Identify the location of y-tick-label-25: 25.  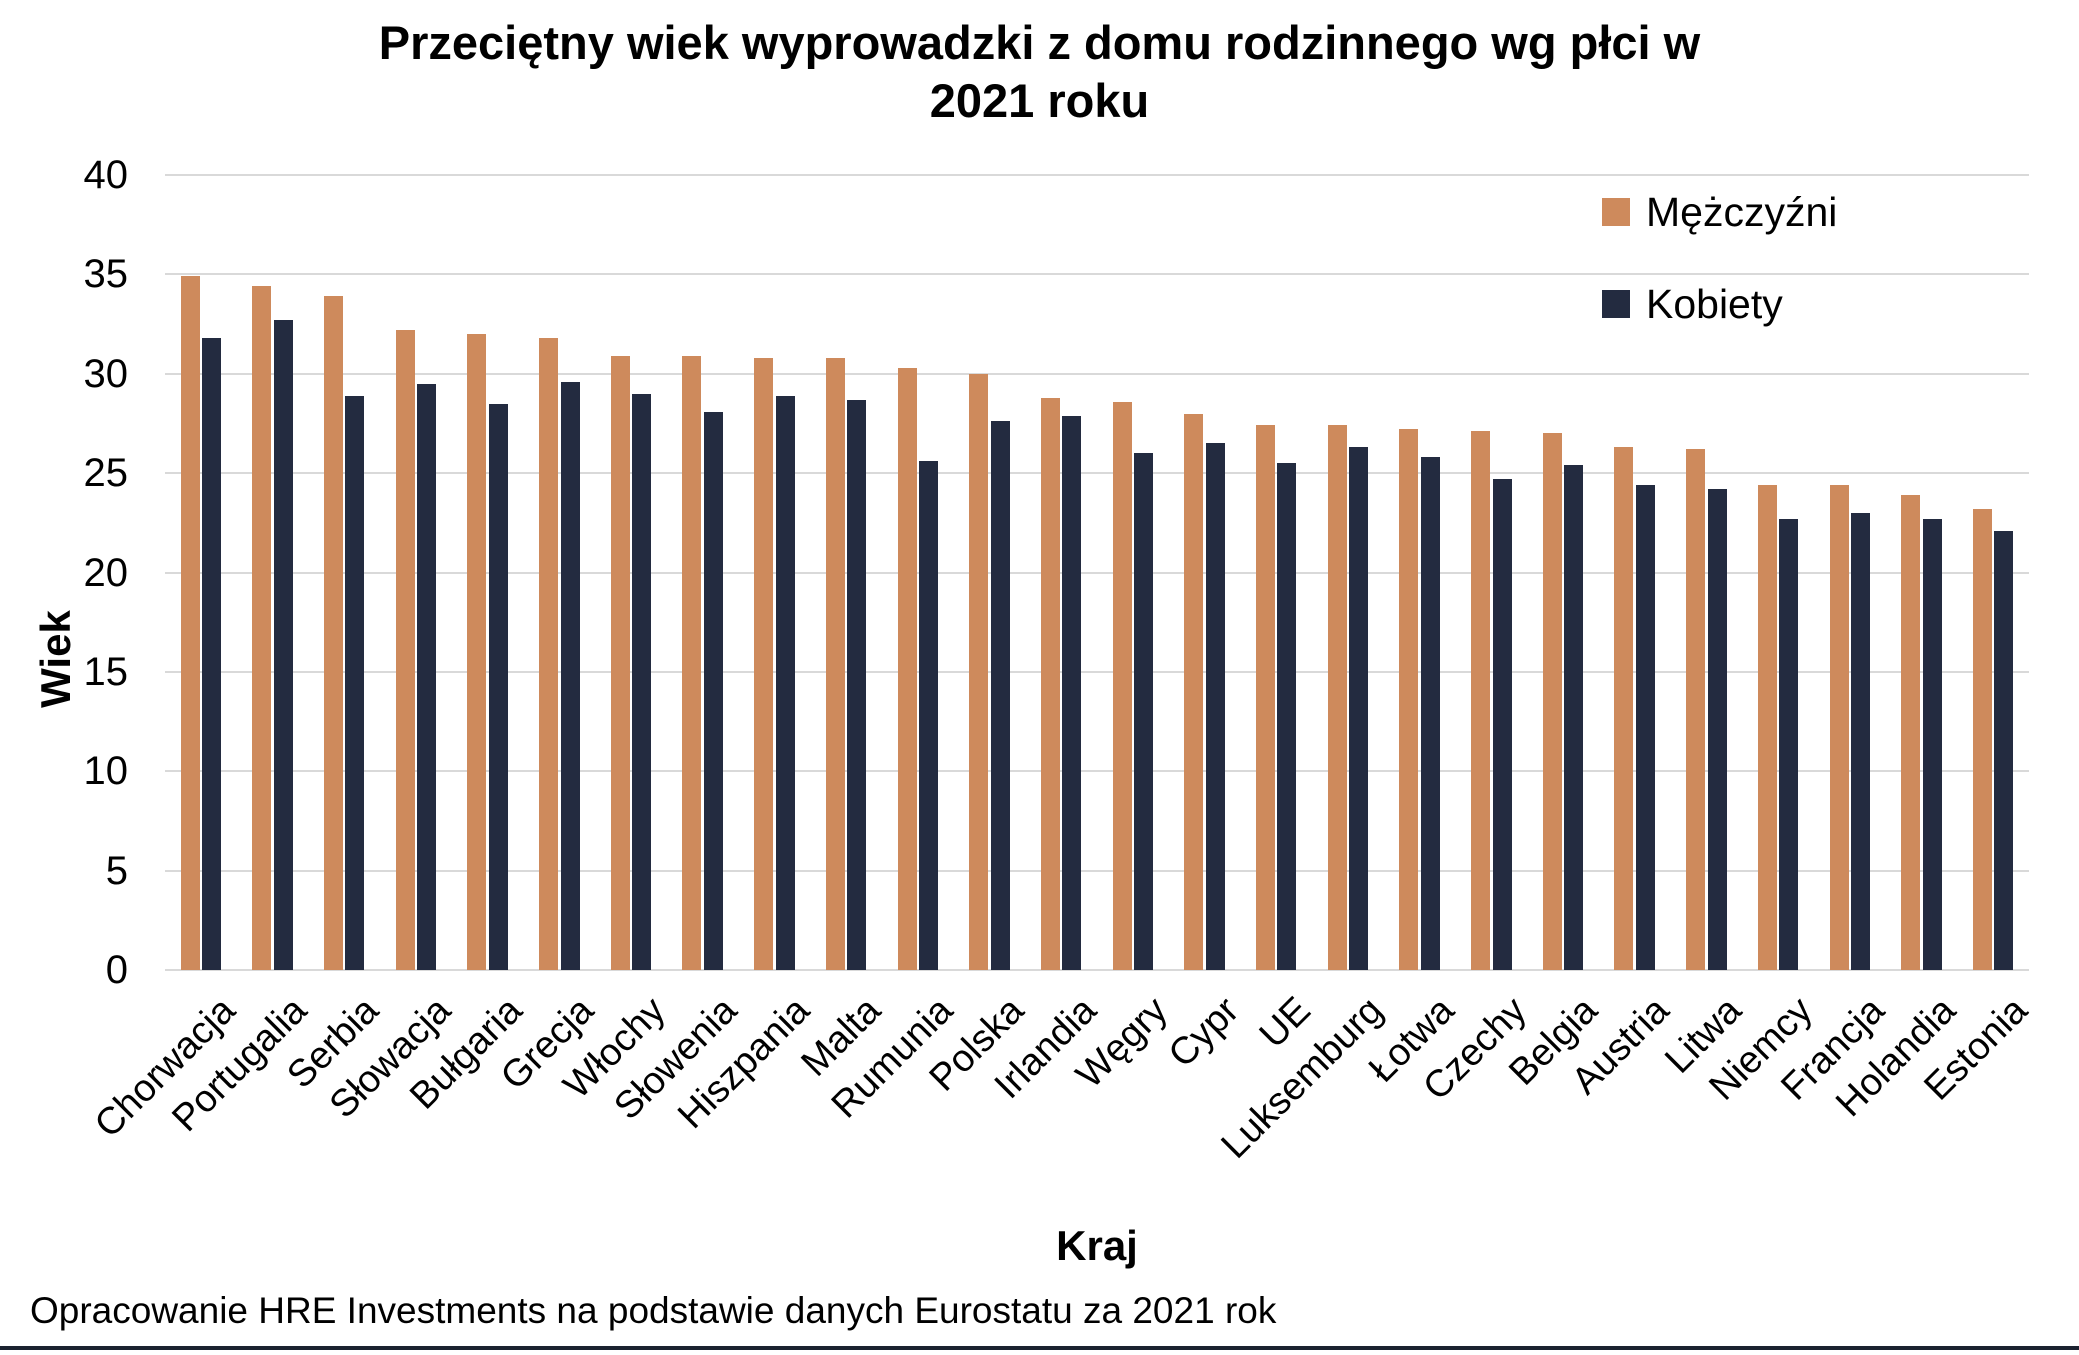
(106, 473).